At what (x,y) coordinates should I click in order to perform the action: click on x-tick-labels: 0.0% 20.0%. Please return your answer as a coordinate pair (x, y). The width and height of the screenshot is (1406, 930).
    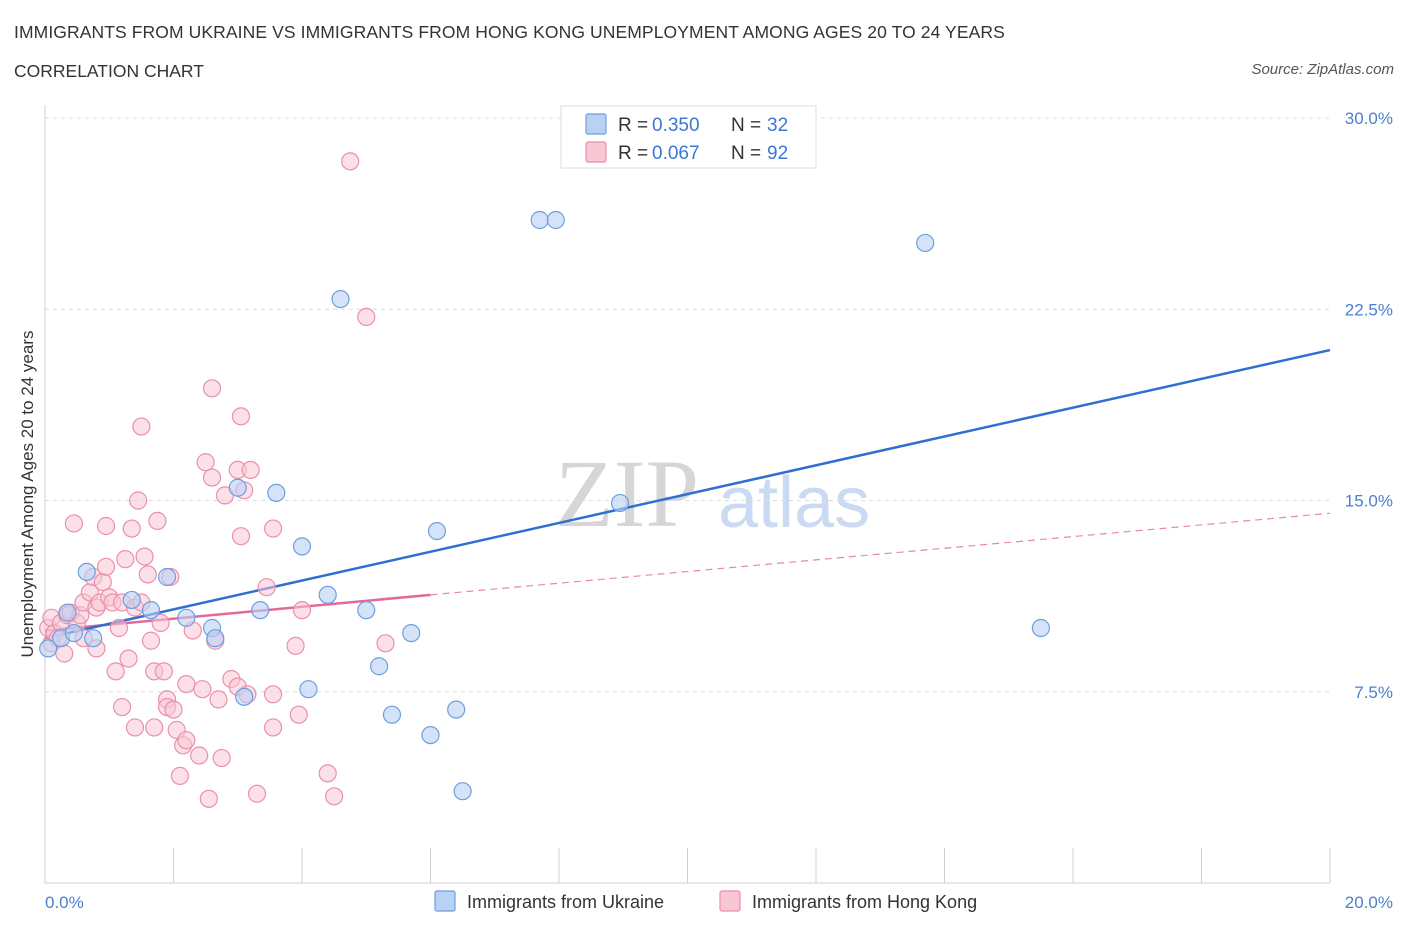
    Looking at the image, I should click on (719, 902).